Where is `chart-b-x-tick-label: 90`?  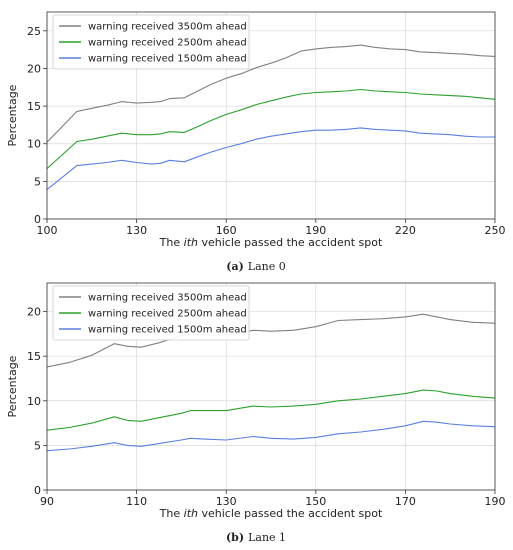 chart-b-x-tick-label: 90 is located at coordinates (47, 501).